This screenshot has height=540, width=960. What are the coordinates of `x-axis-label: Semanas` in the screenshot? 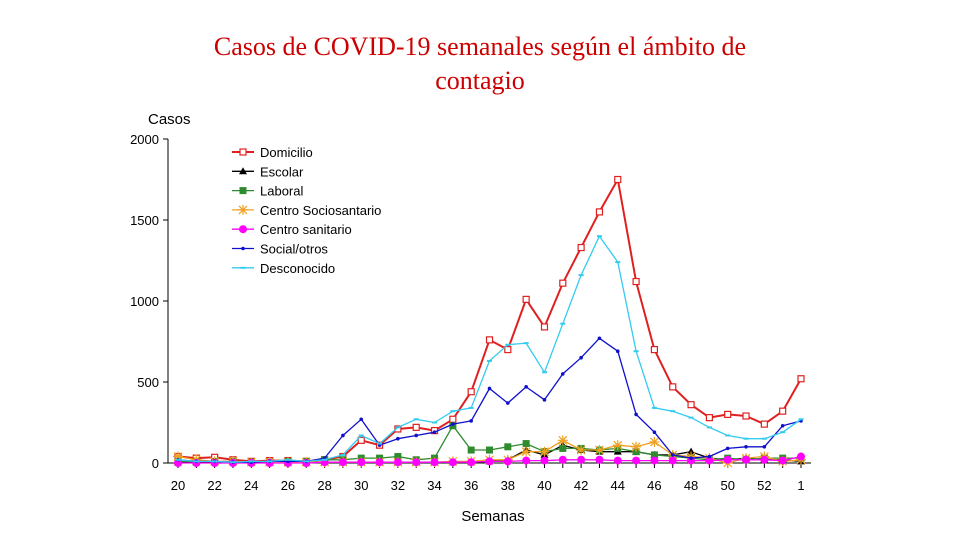 It's located at (492, 516).